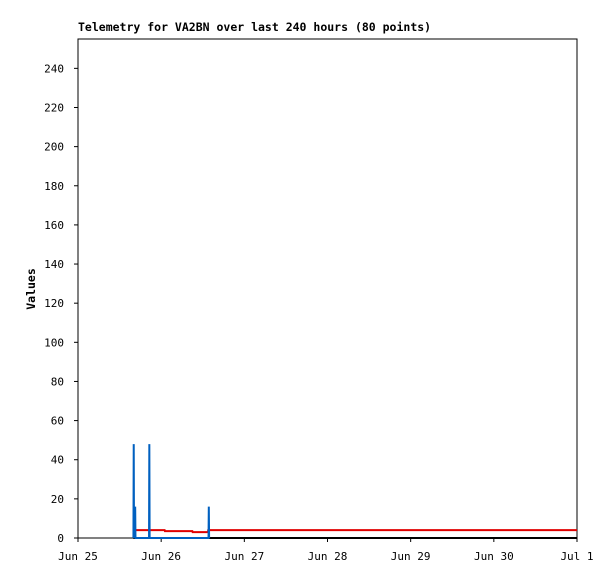  I want to click on y-tick-label: 200, so click(54, 147).